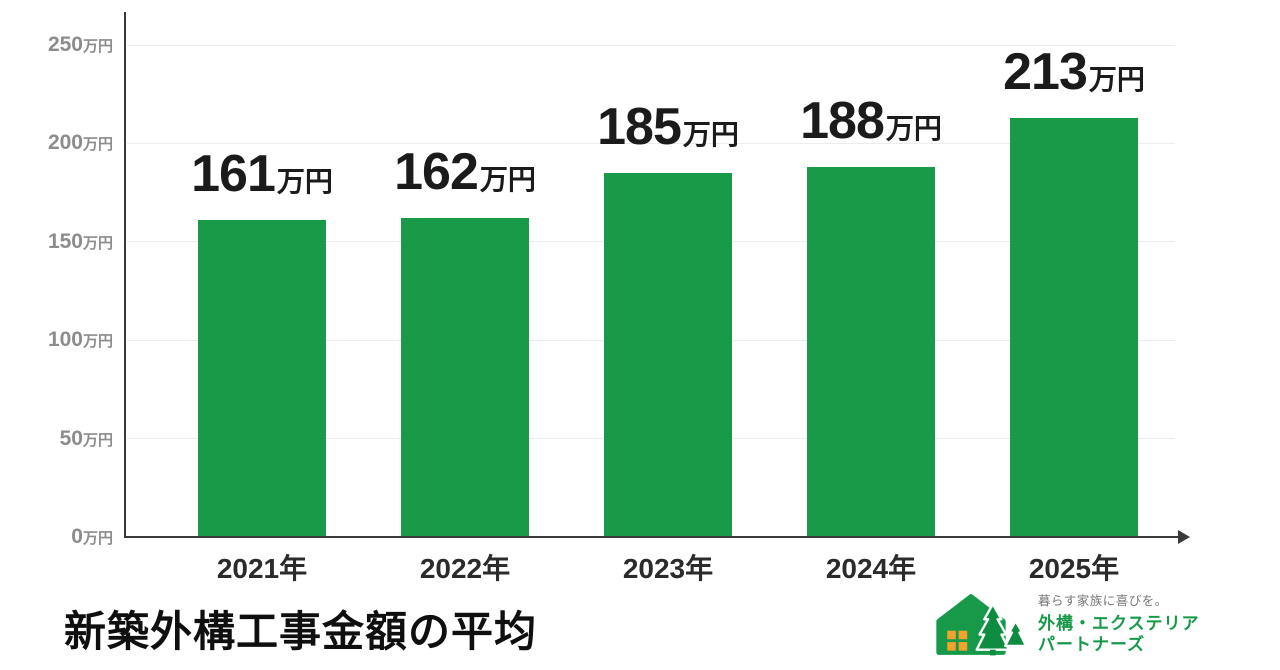 This screenshot has height=670, width=1280. I want to click on x-axis-line, so click(654, 537).